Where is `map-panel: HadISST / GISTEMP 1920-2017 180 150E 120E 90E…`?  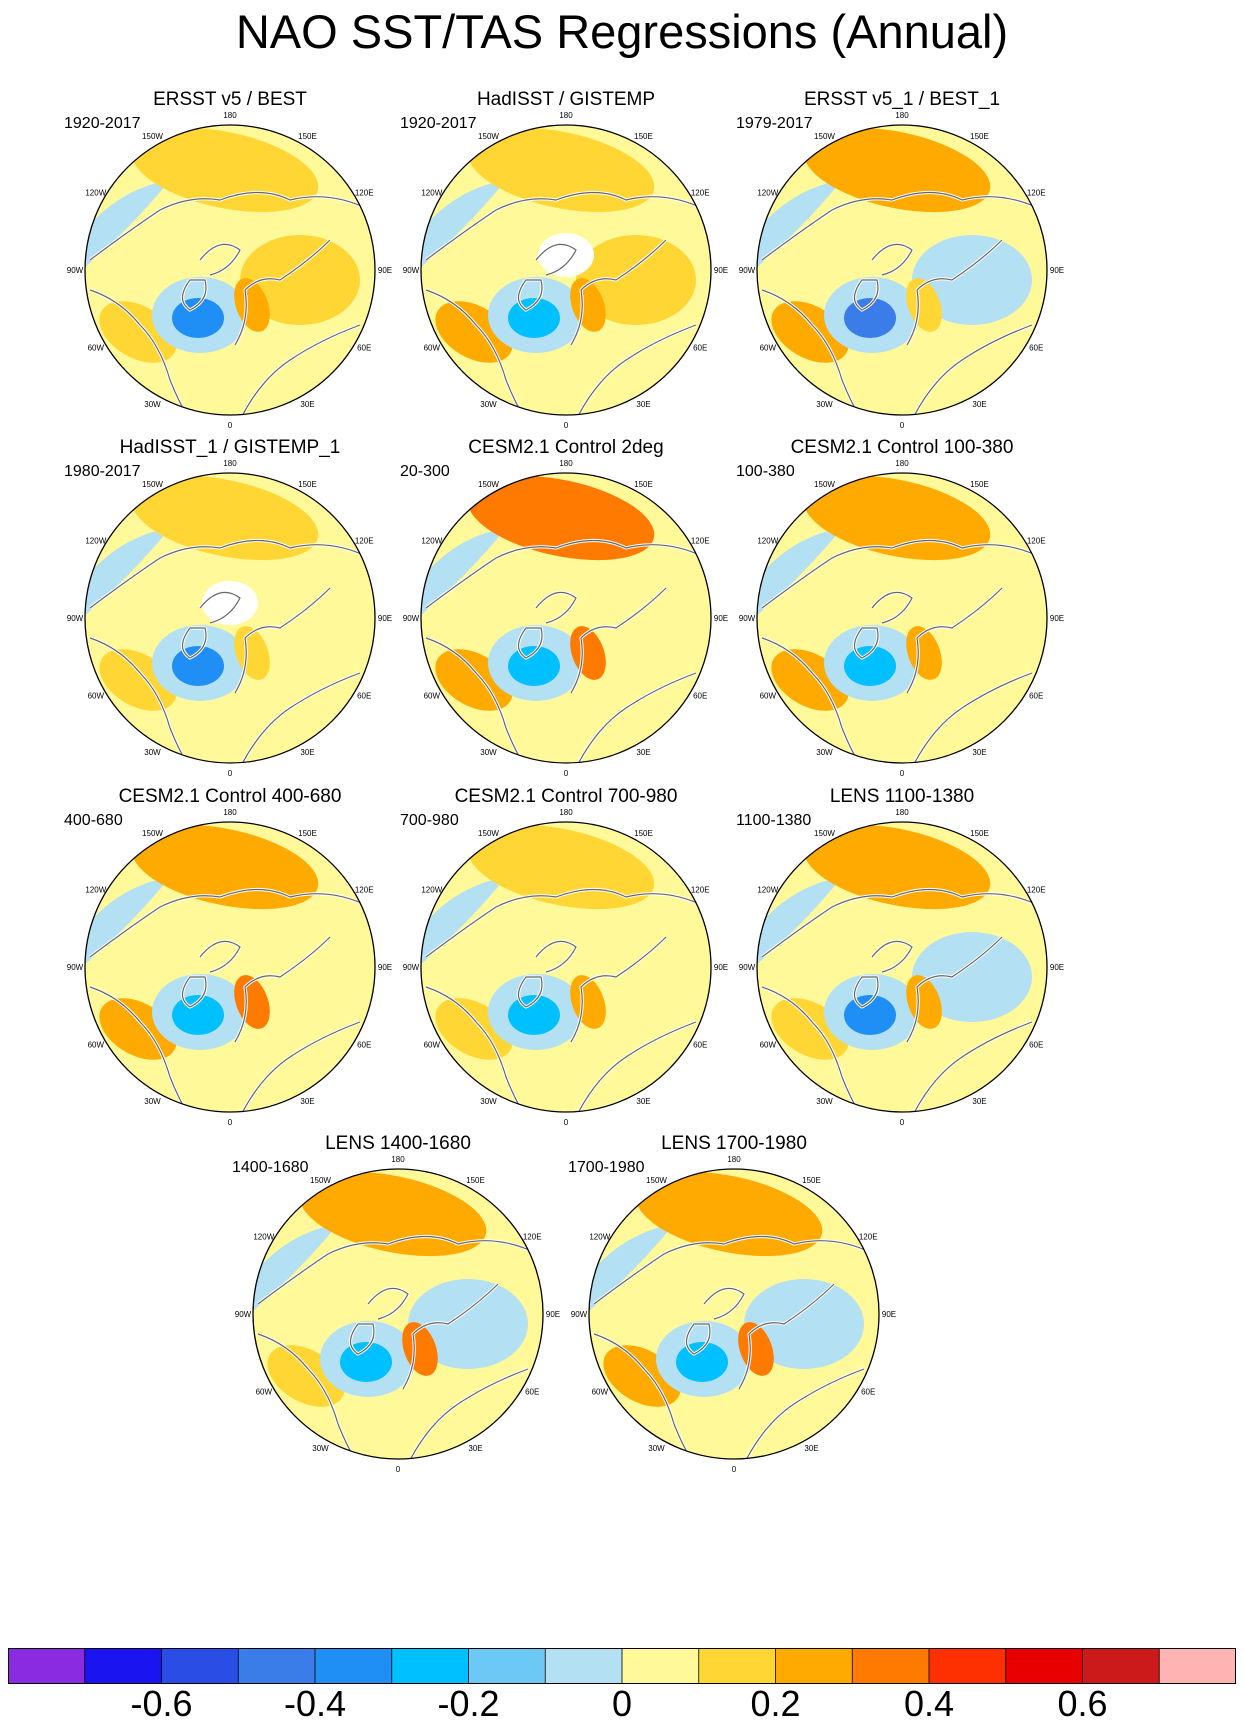
map-panel: HadISST / GISTEMP 1920-2017 180 150E 120E 90E… is located at coordinates (566, 268).